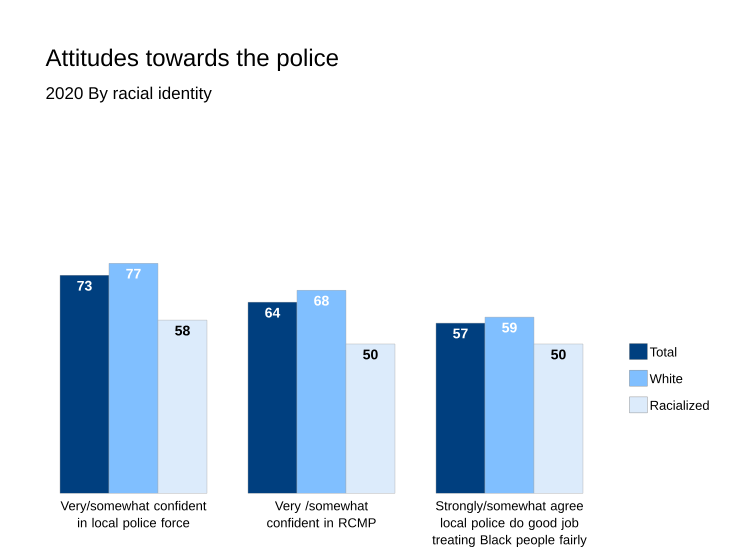 The image size is (731, 548). What do you see at coordinates (182, 331) in the screenshot?
I see `data-label: 58` at bounding box center [182, 331].